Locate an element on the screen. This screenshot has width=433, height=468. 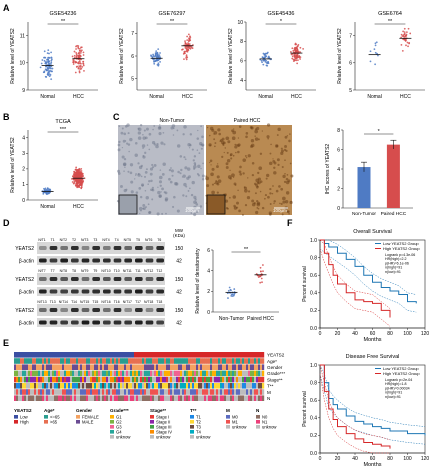
category-label: Paired HCC is located at coordinates (394, 214).